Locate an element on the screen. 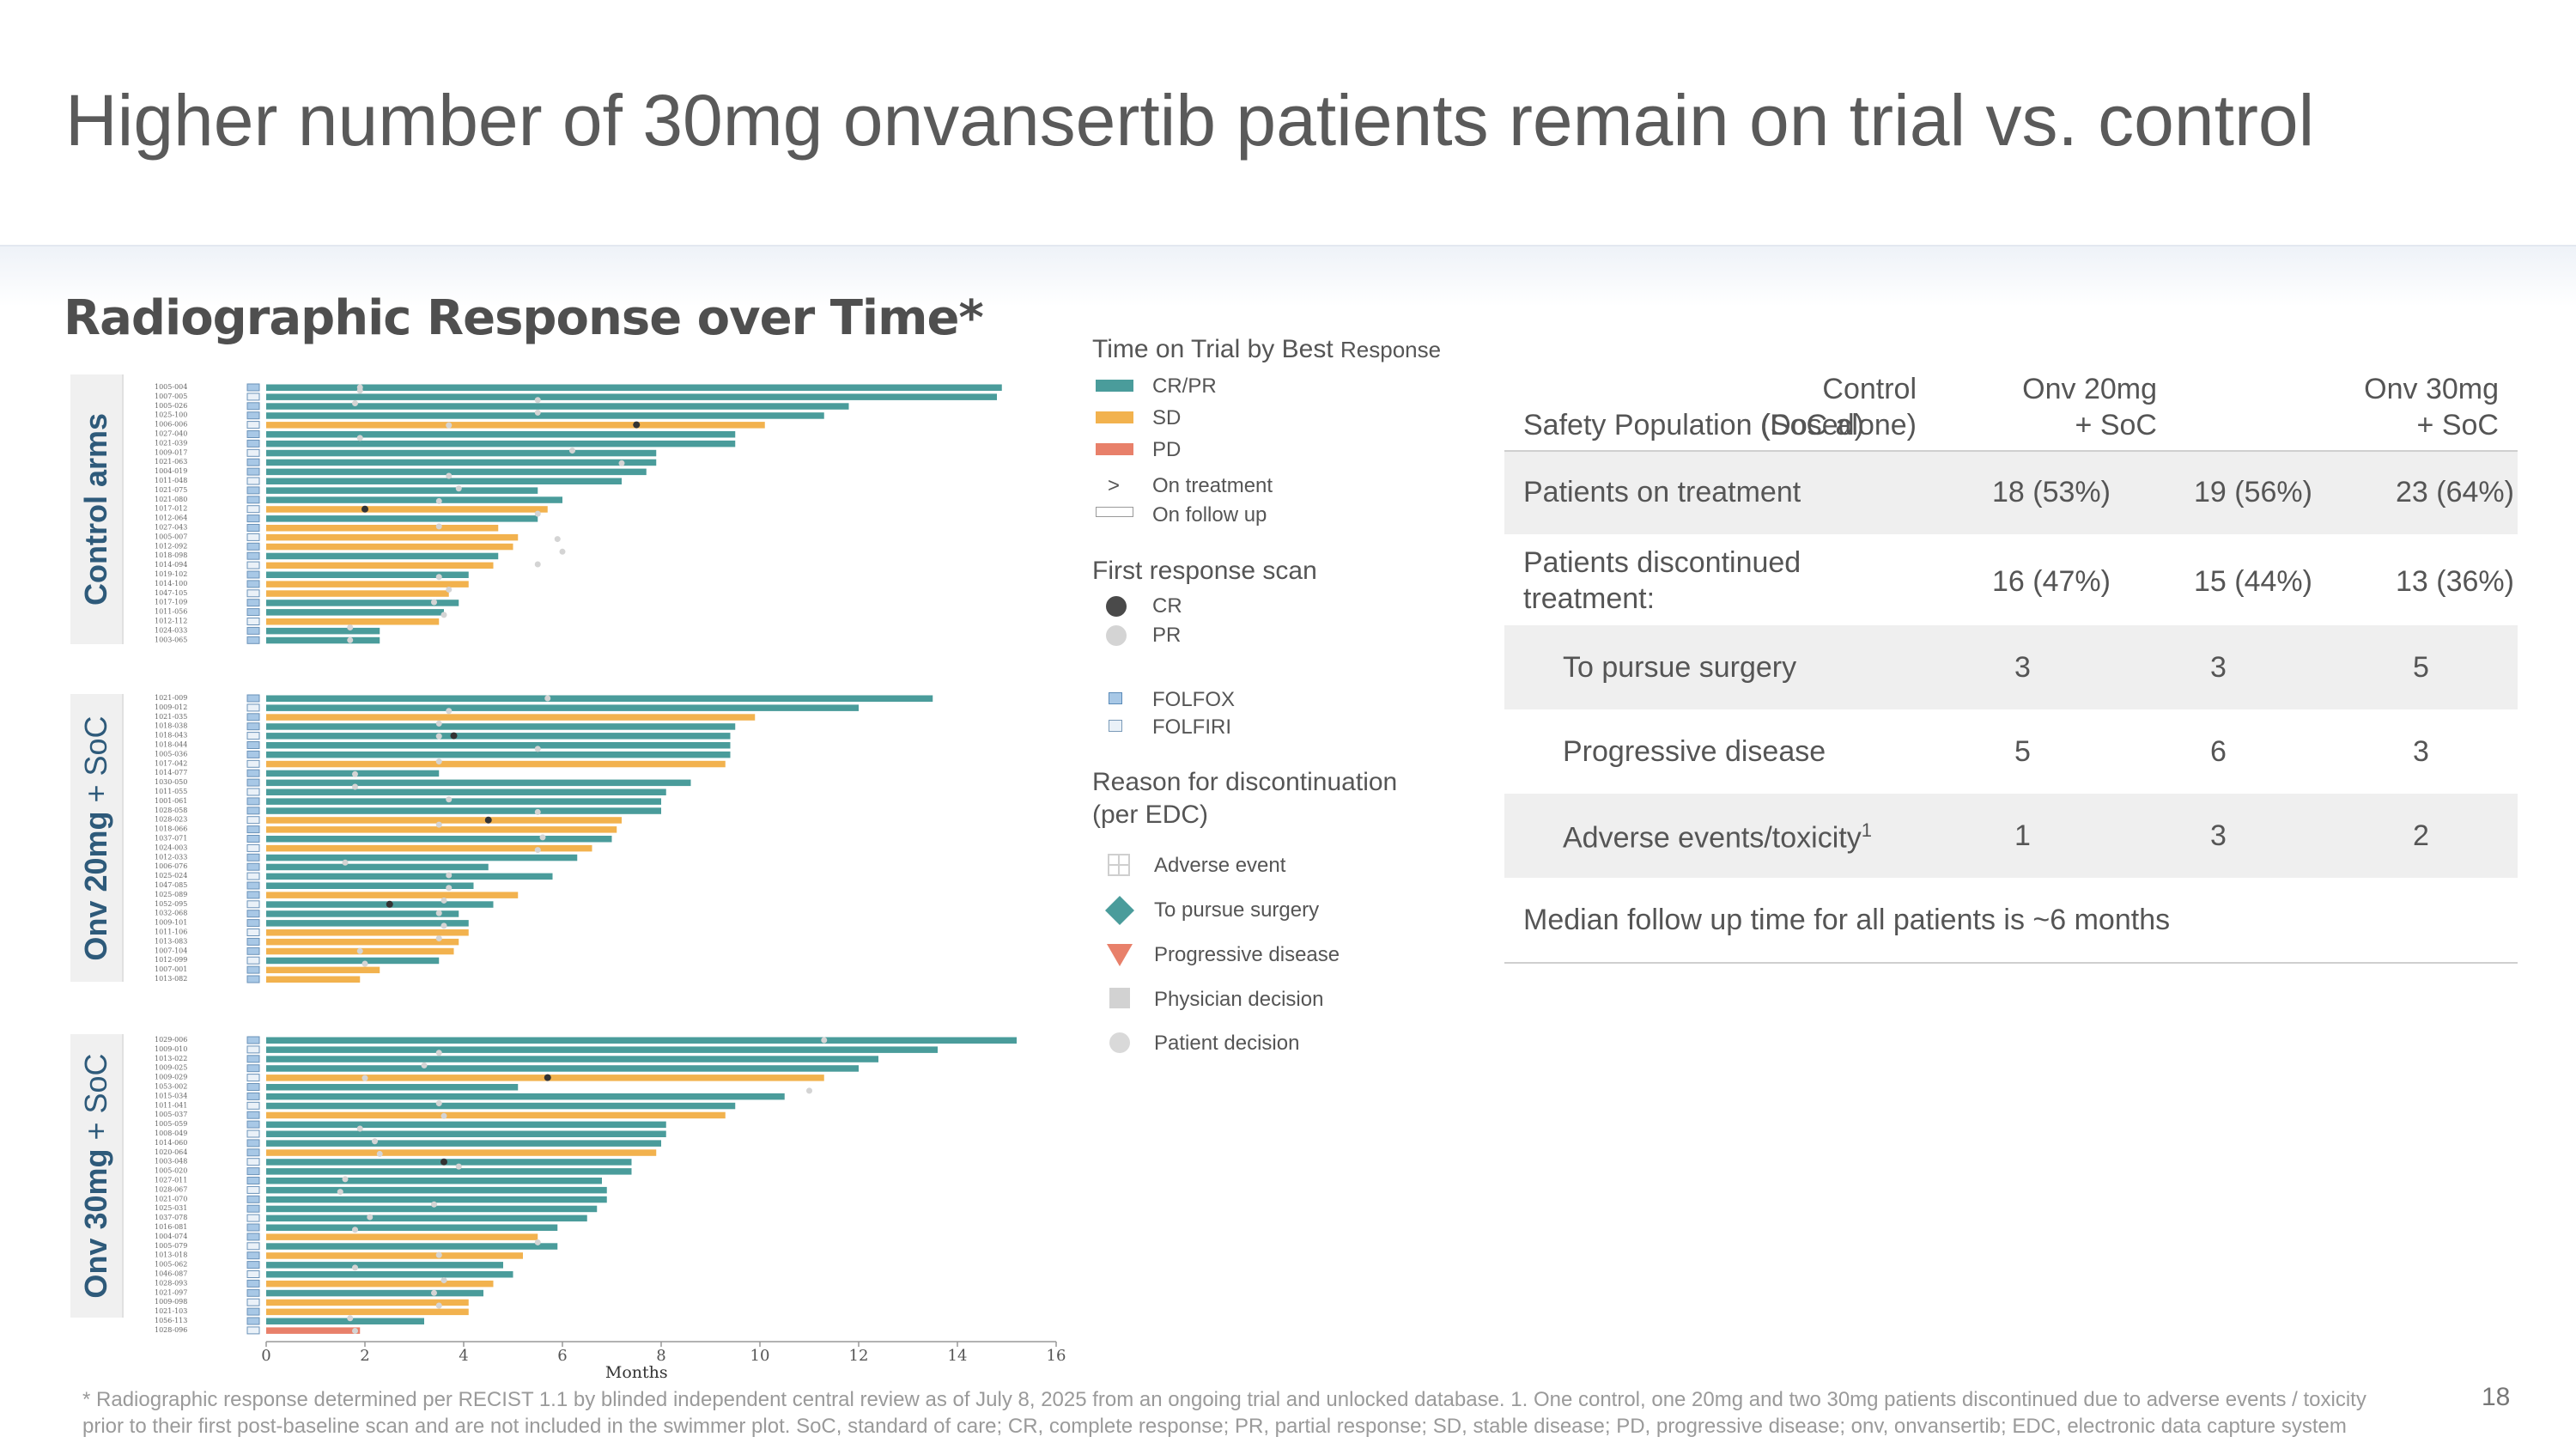  legend-swatch-pd is located at coordinates (1114, 449).